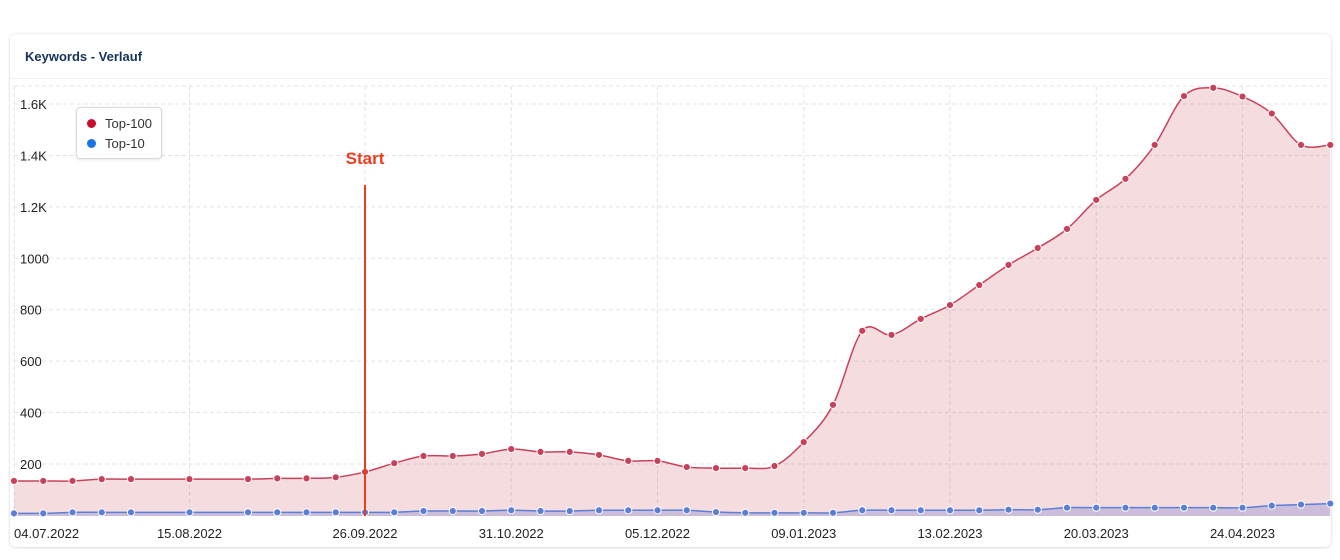 The height and width of the screenshot is (560, 1340). I want to click on x-tick-label: 13.02.2023, so click(949, 533).